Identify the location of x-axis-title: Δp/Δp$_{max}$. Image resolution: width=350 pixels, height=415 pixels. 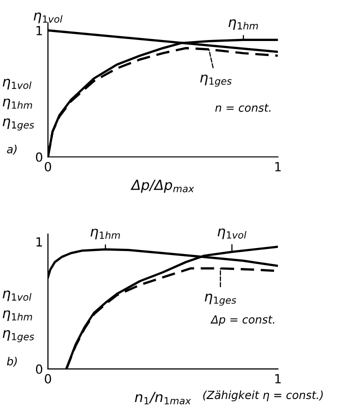
(162, 186).